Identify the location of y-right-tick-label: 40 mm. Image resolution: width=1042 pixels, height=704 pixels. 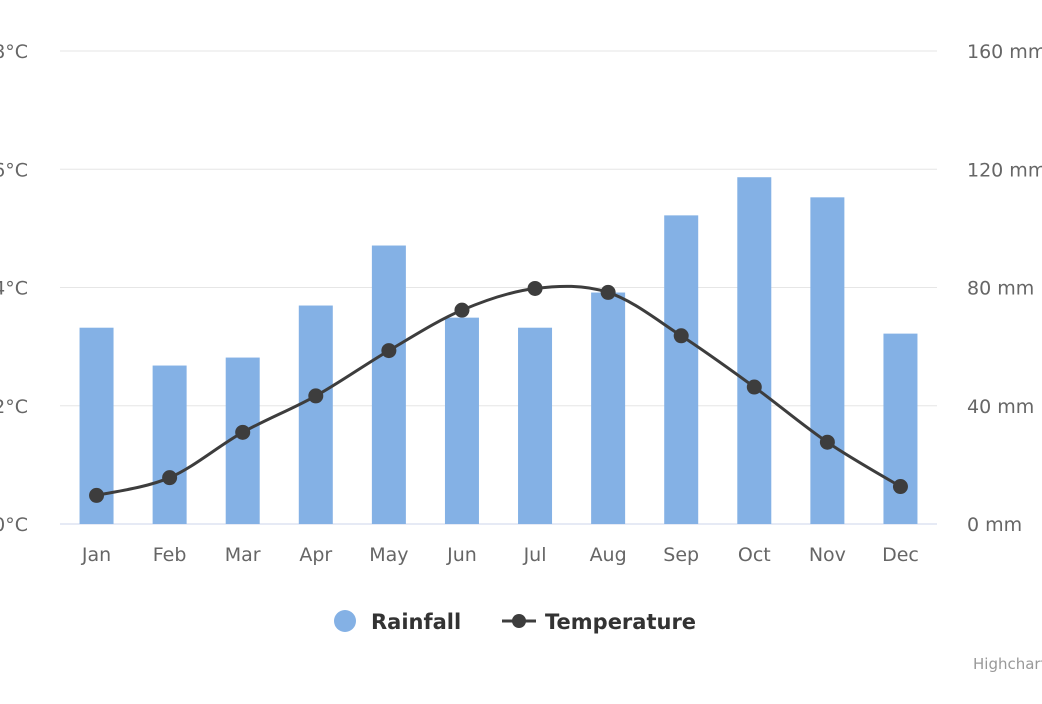
(1000, 407).